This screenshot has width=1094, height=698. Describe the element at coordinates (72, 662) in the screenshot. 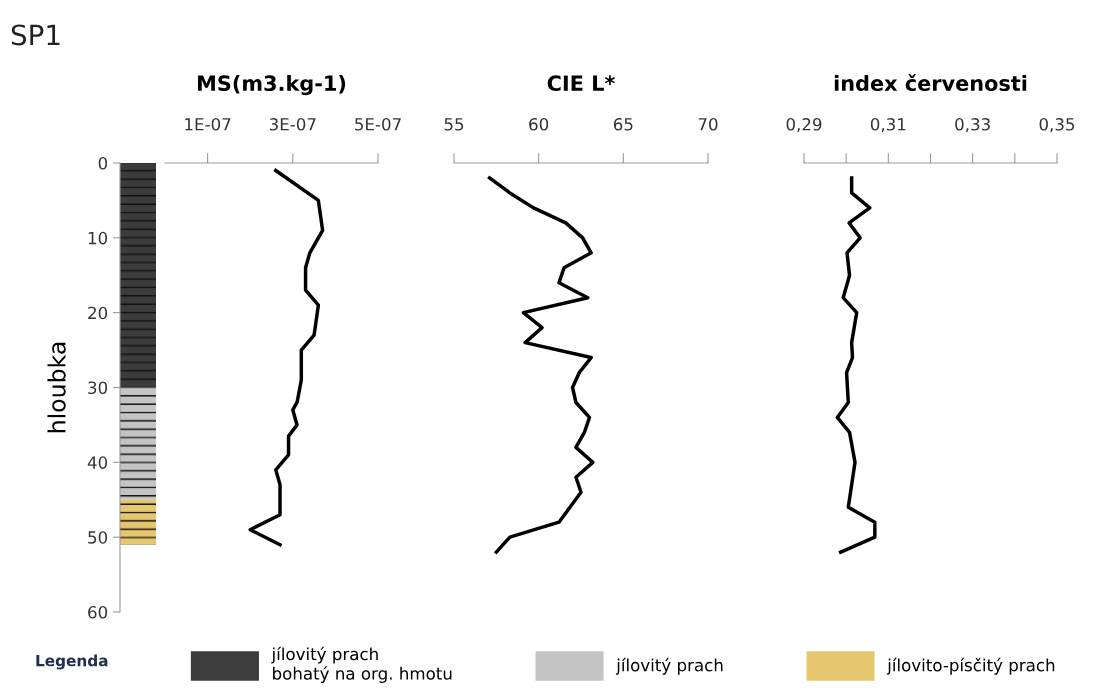

I see `legend-title: Legenda` at that location.